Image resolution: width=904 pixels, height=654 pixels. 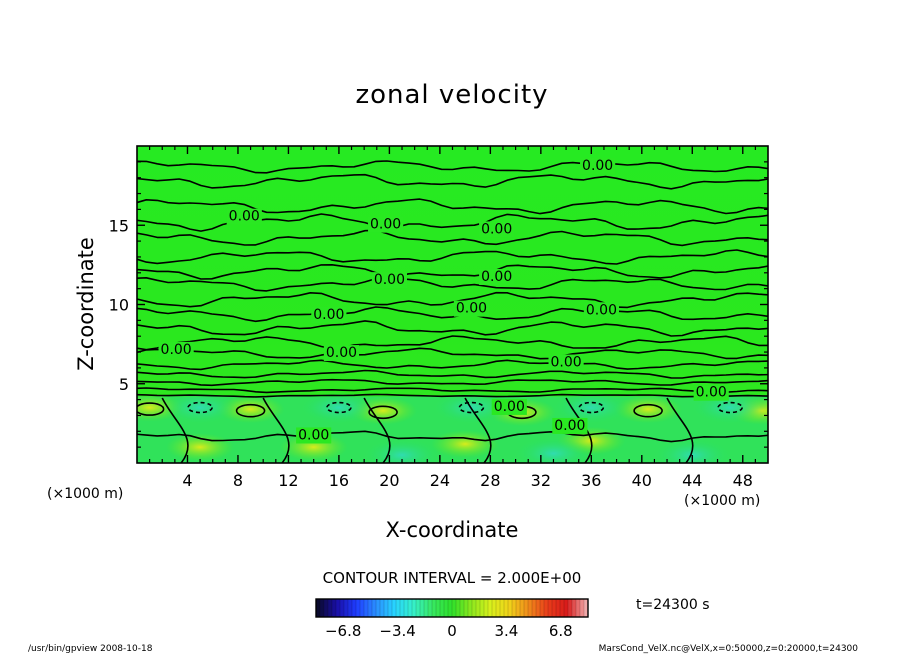 What do you see at coordinates (490, 480) in the screenshot?
I see `x-tick-label: 28` at bounding box center [490, 480].